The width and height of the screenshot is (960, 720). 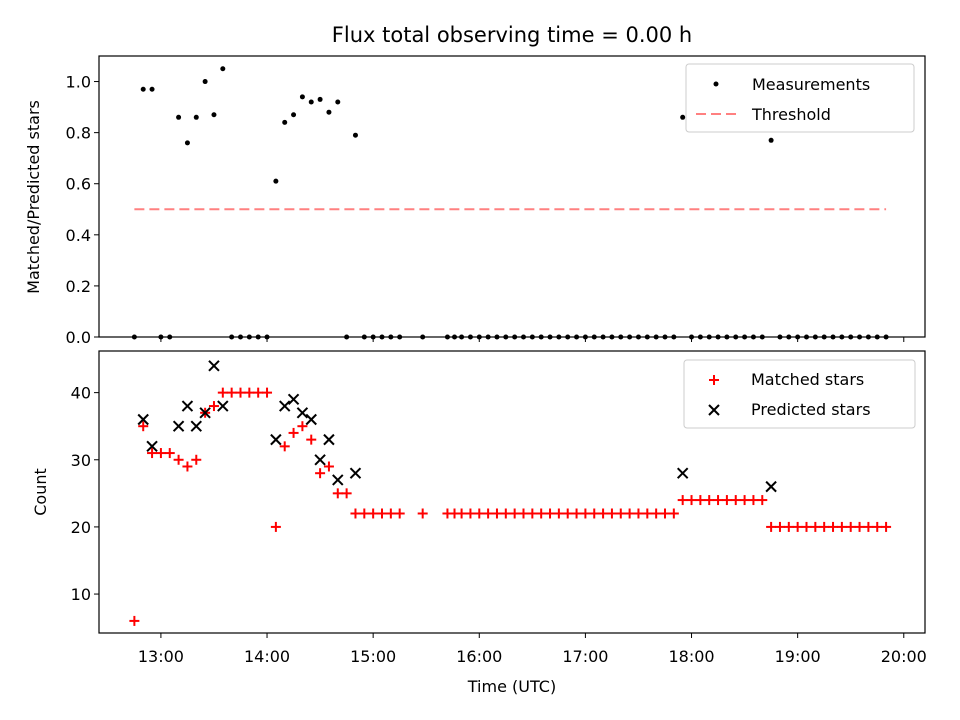 I want to click on bottom-x-tick-label: 18:00, so click(x=691, y=656).